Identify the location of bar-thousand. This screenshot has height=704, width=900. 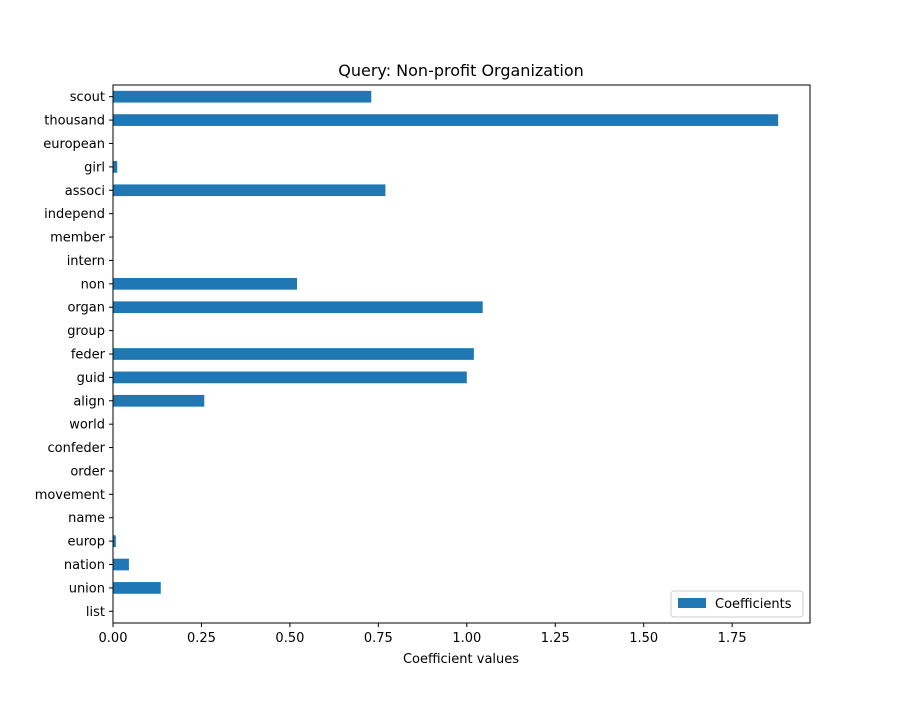
(446, 120).